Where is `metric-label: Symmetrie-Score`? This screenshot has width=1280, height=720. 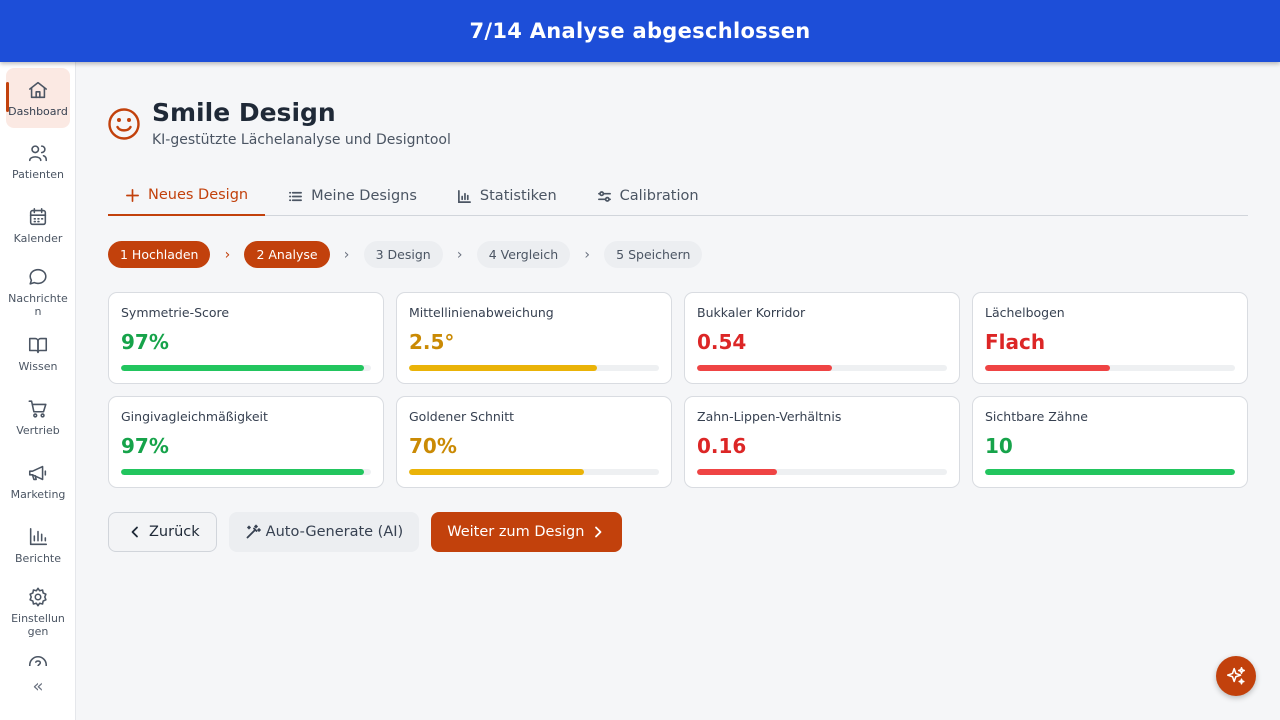
metric-label: Symmetrie-Score is located at coordinates (175, 312).